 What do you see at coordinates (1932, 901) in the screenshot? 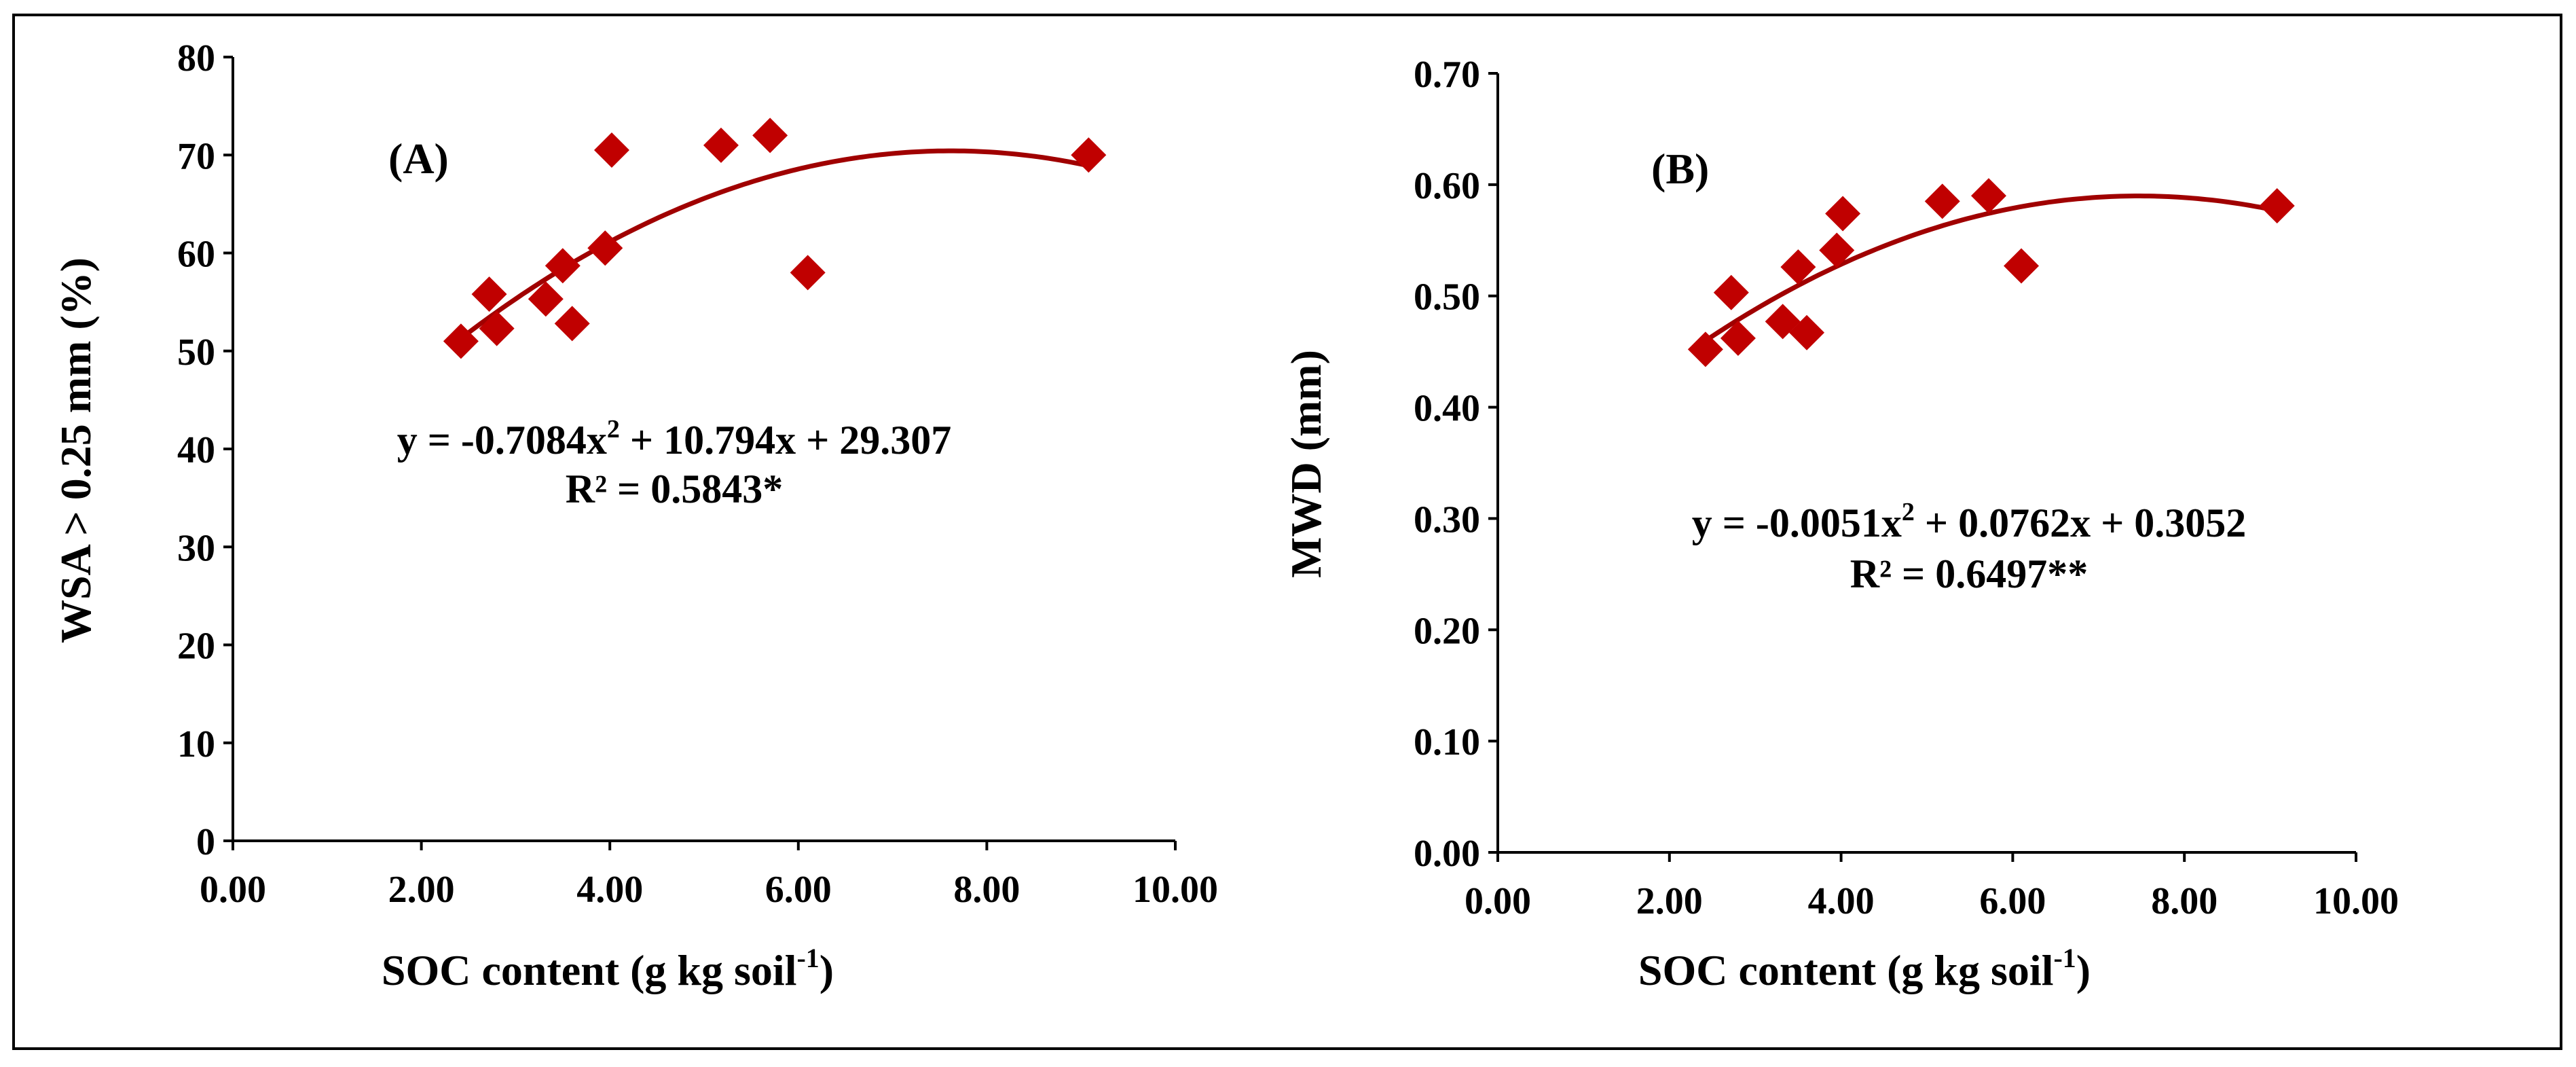
I see `panel-b-x-tick-labels: 0.00 2.00 4.00 6.00 8.00 10.00` at bounding box center [1932, 901].